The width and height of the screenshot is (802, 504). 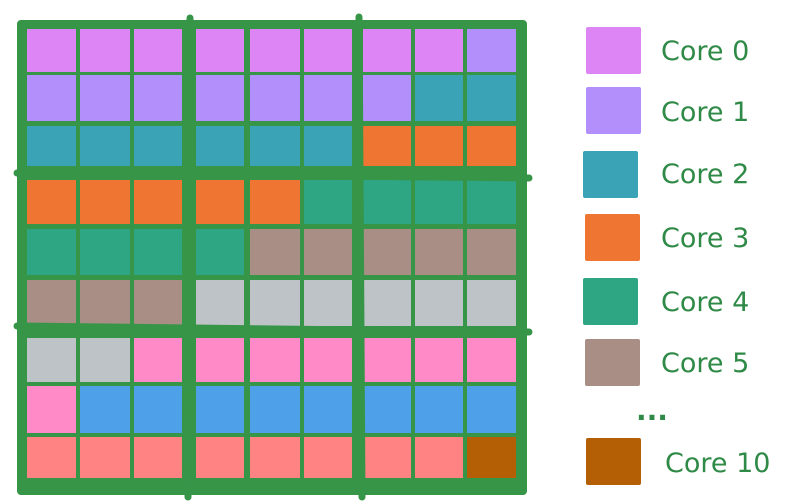 What do you see at coordinates (705, 302) in the screenshot?
I see `legend-label: Core 4` at bounding box center [705, 302].